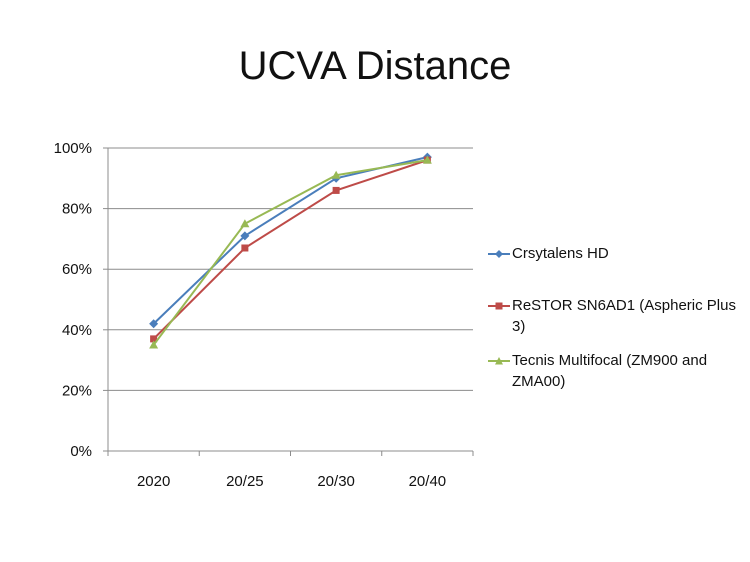 The height and width of the screenshot is (562, 750). What do you see at coordinates (73, 148) in the screenshot?
I see `y-tick-label: 100%` at bounding box center [73, 148].